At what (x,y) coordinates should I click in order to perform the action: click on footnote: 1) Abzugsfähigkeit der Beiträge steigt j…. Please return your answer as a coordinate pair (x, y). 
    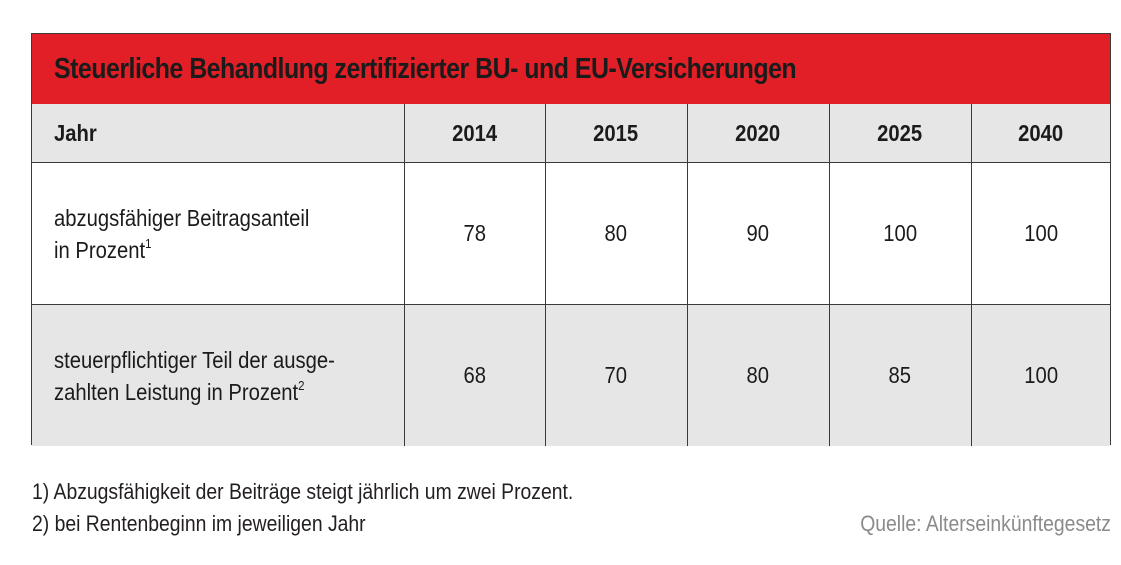
    Looking at the image, I should click on (303, 491).